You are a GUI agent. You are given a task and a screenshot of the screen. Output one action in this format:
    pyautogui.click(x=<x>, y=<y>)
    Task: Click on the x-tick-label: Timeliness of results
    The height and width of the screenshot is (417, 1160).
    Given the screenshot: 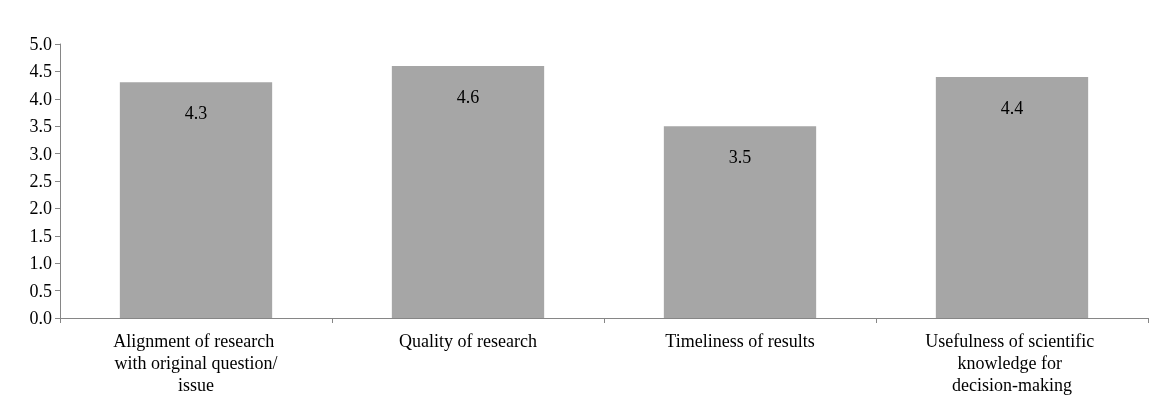 What is the action you would take?
    pyautogui.click(x=740, y=341)
    